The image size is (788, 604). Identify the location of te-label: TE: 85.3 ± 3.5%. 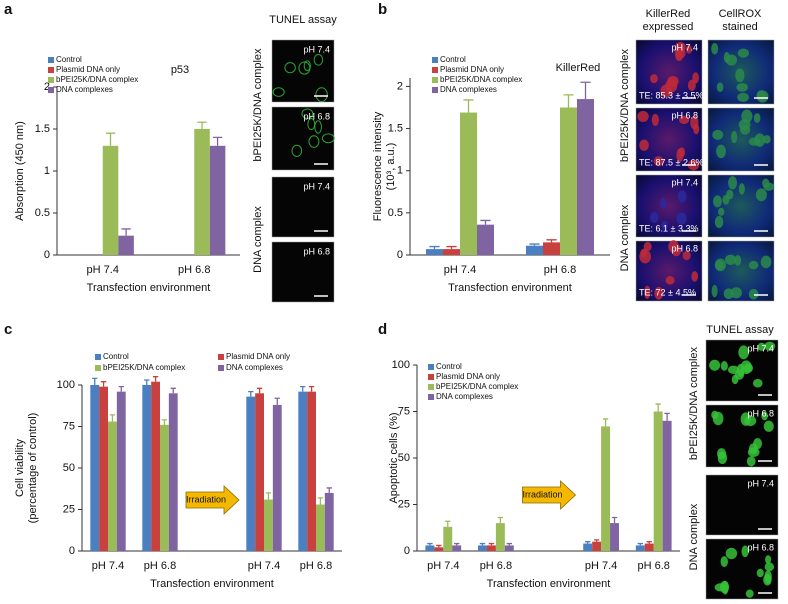
(671, 95).